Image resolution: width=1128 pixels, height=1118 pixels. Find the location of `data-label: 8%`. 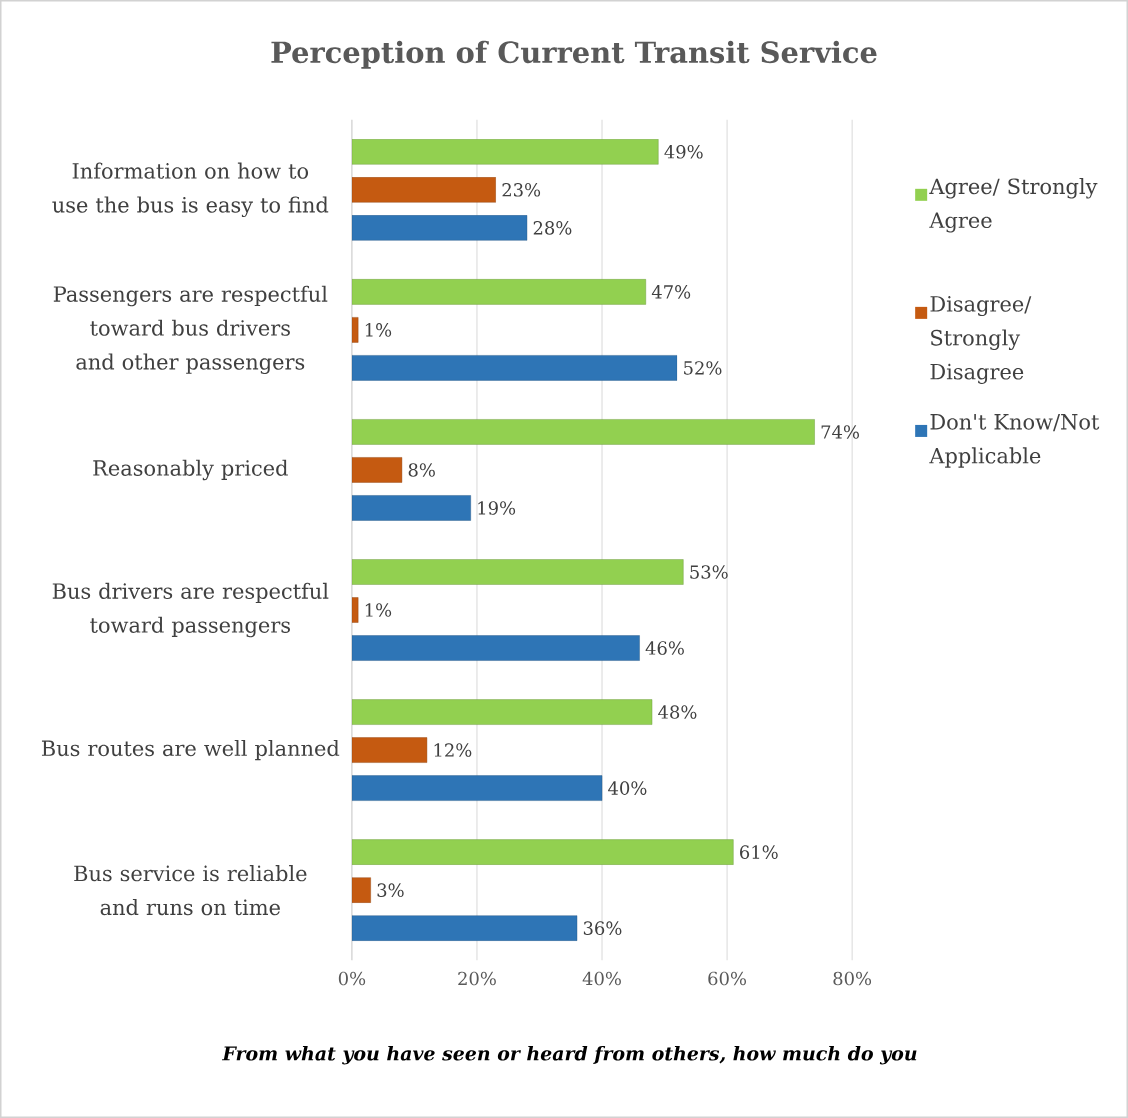

data-label: 8% is located at coordinates (421, 470).